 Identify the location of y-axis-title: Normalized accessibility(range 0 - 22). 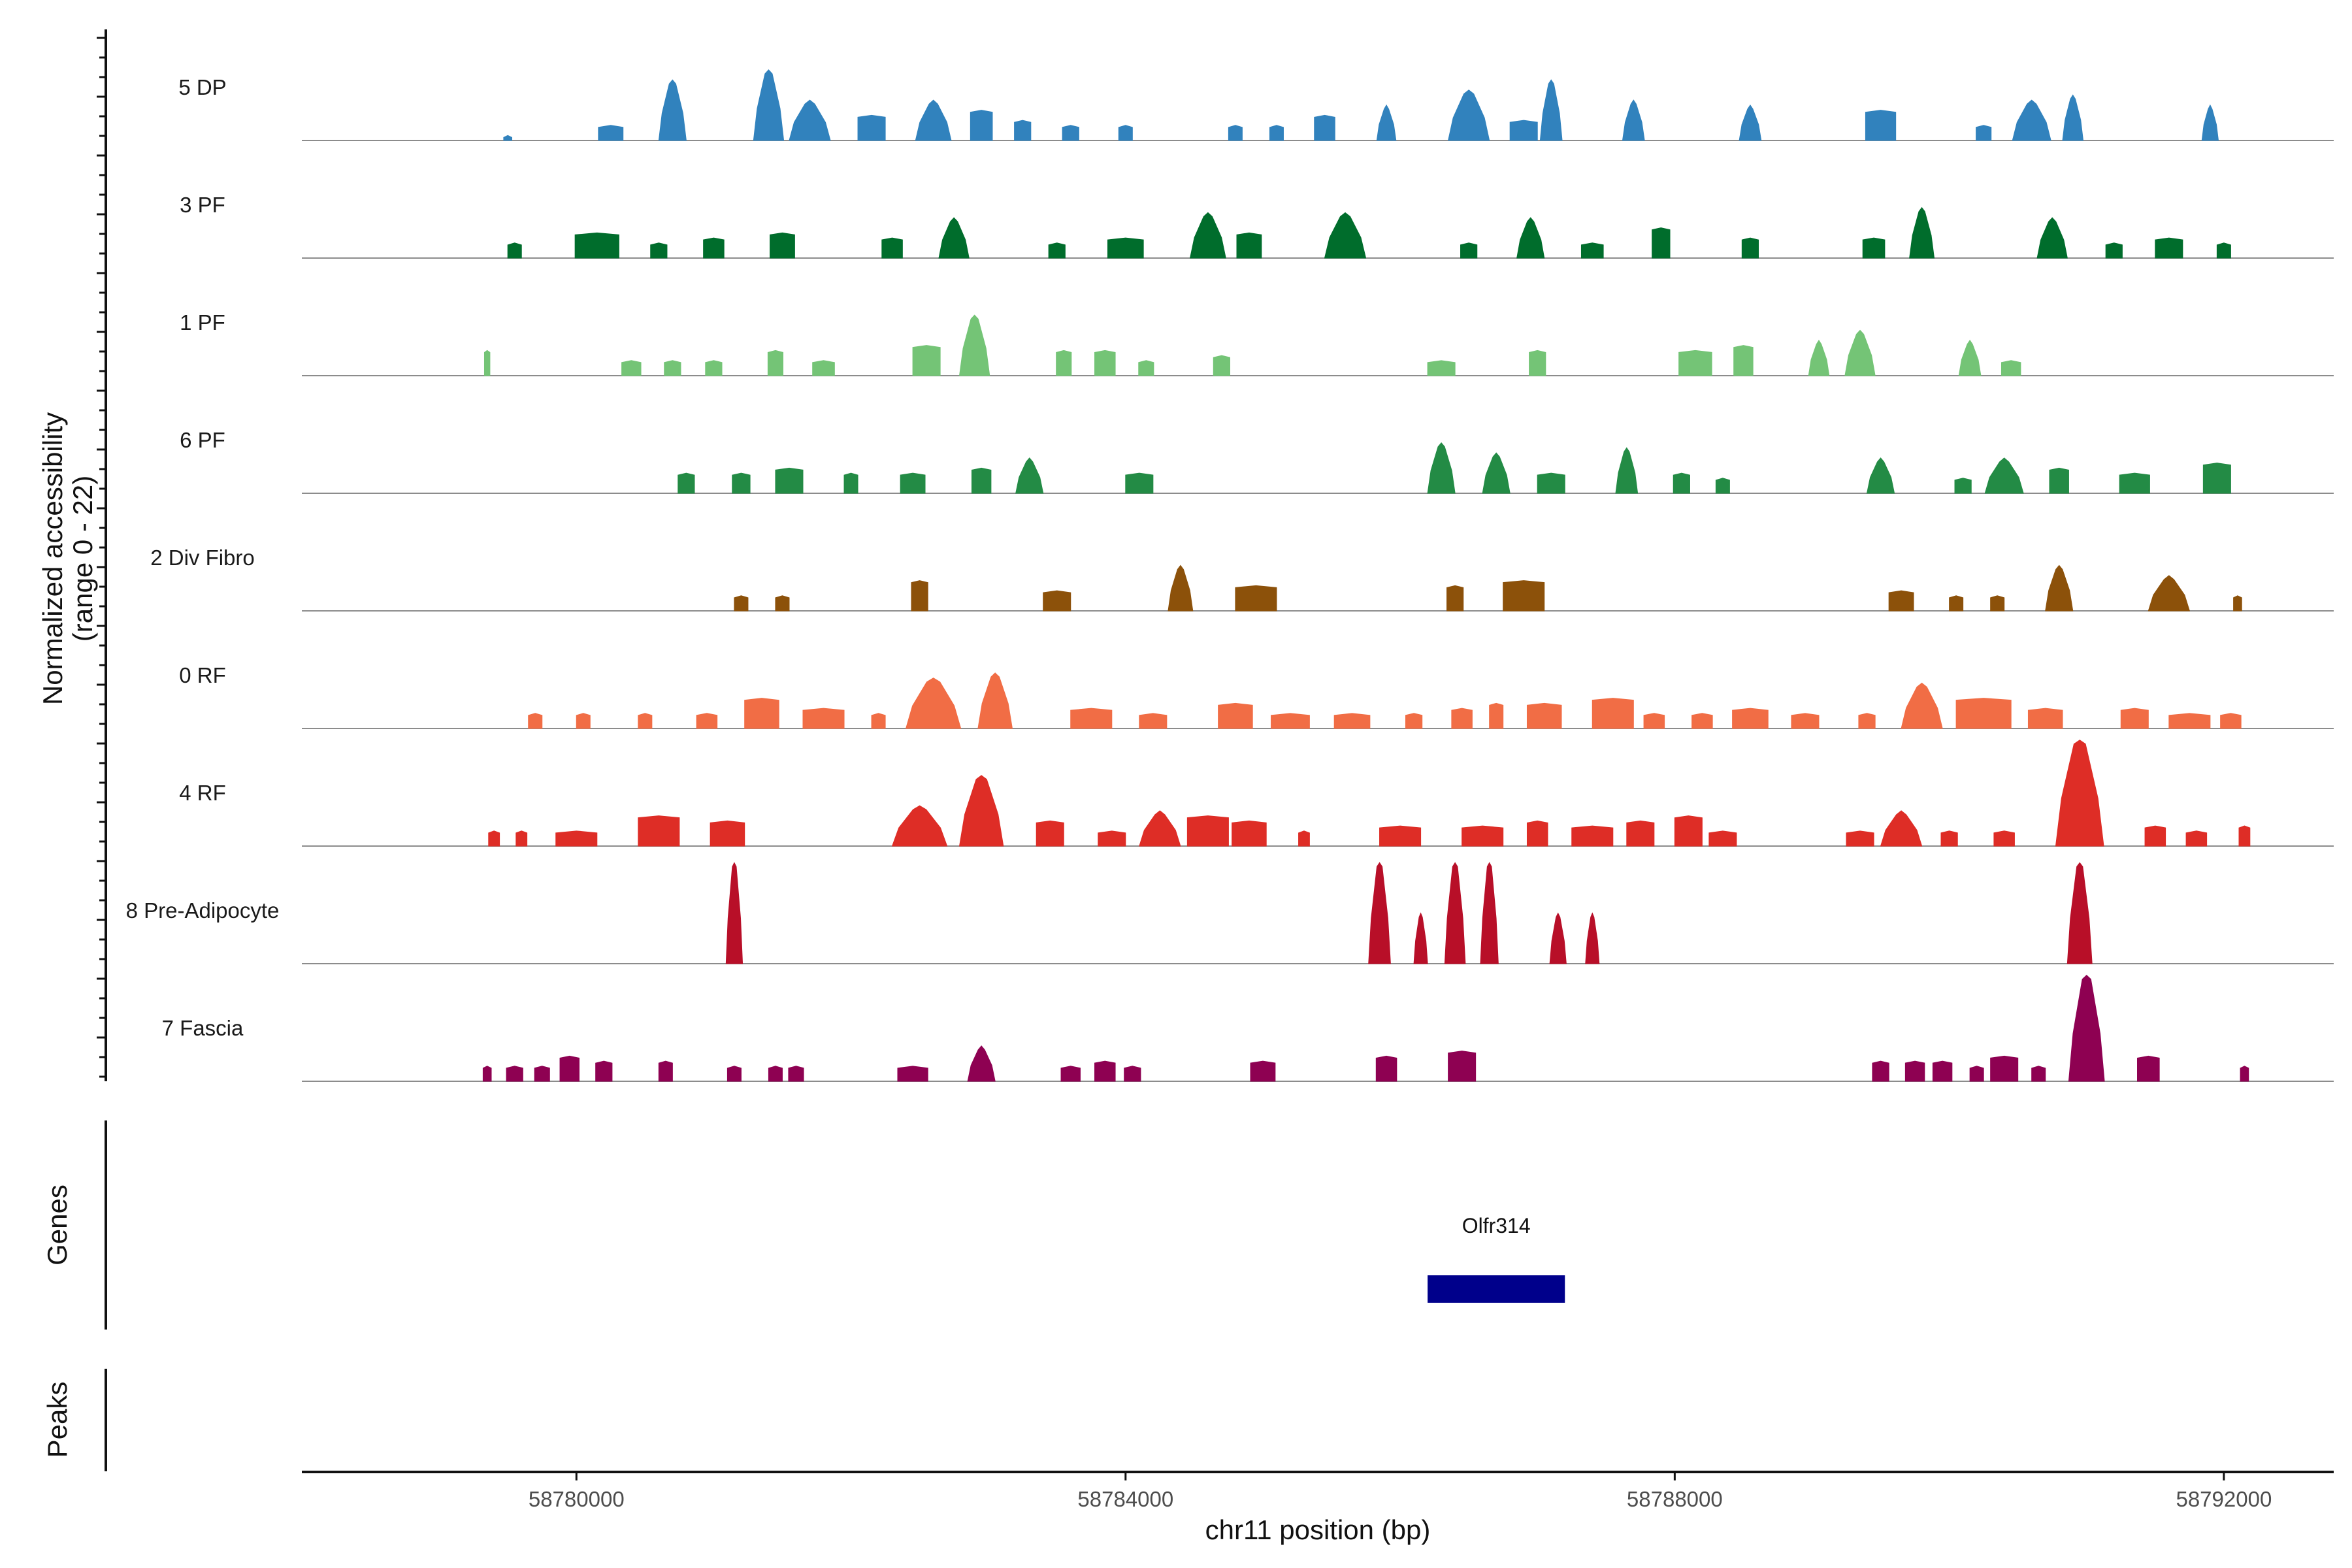
(67, 558).